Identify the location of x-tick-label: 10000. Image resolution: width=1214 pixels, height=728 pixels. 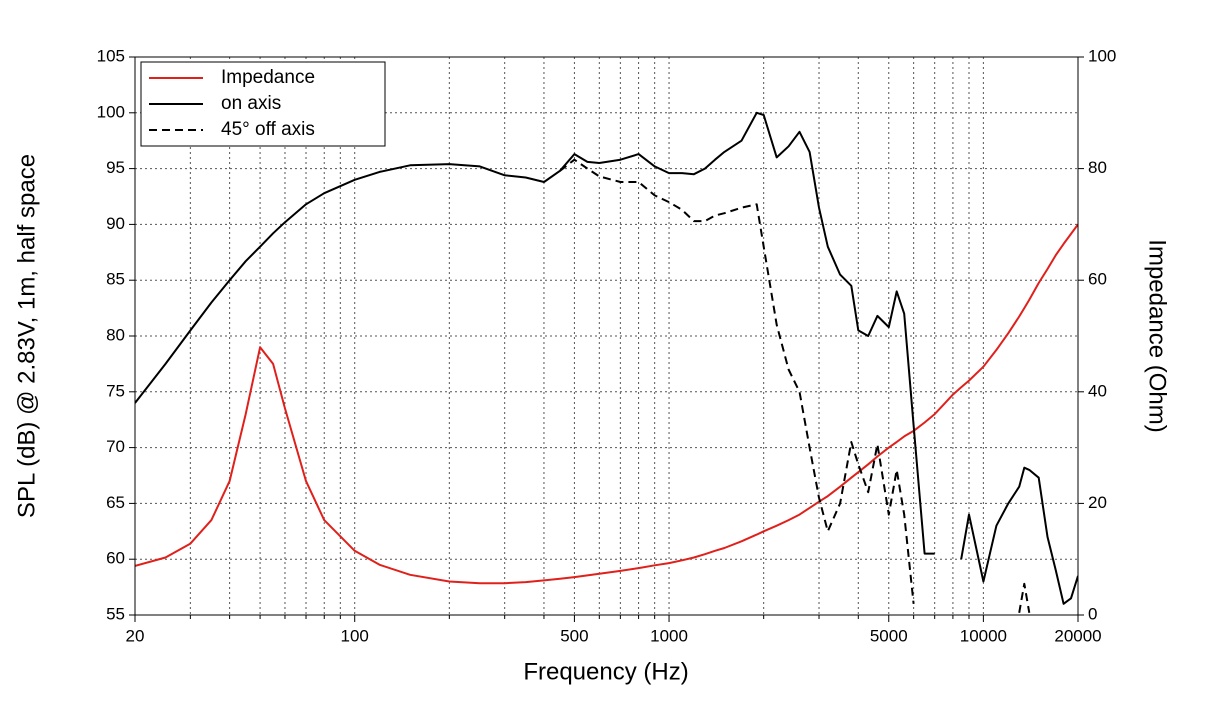
(983, 635).